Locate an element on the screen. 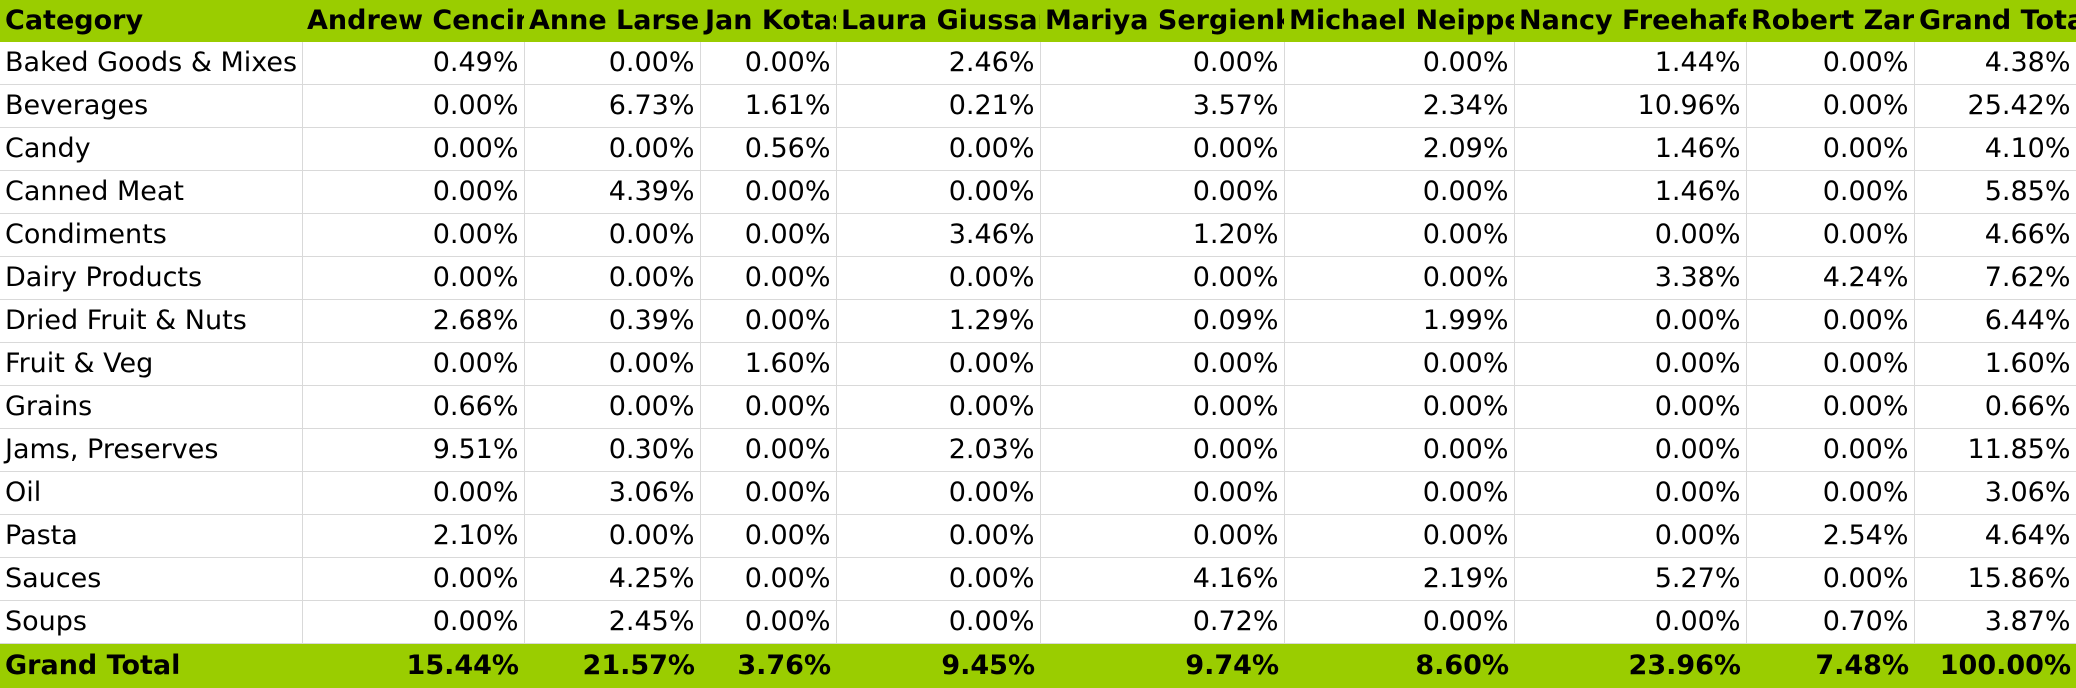 The image size is (2076, 688). column-header: Nancy Freehafer is located at coordinates (1632, 20).